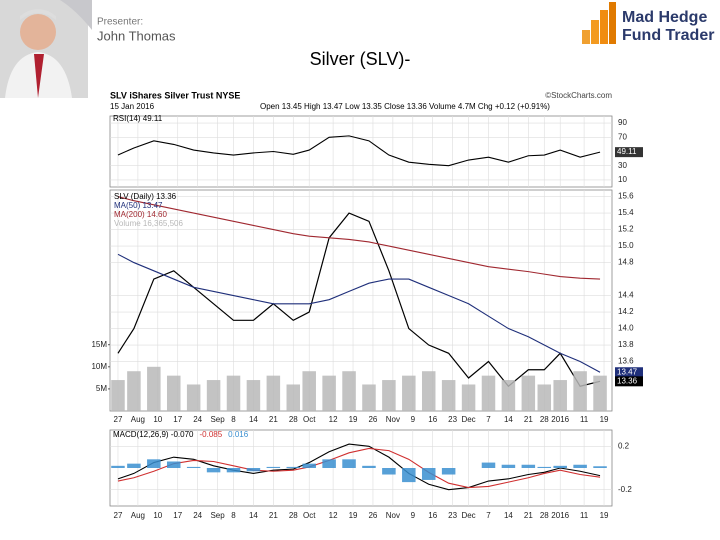 This screenshot has height=540, width=720. Describe the element at coordinates (153, 434) in the screenshot. I see `legend-entry: MACD(12,26,9) -0.070` at that location.